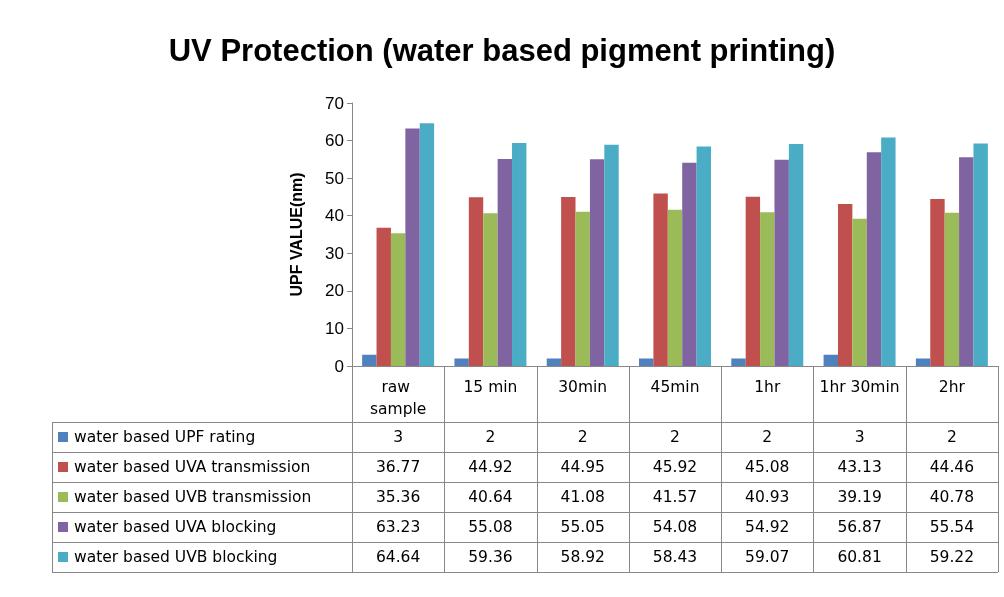 The width and height of the screenshot is (1004, 597). I want to click on x-tick-label: raw sample, so click(398, 398).